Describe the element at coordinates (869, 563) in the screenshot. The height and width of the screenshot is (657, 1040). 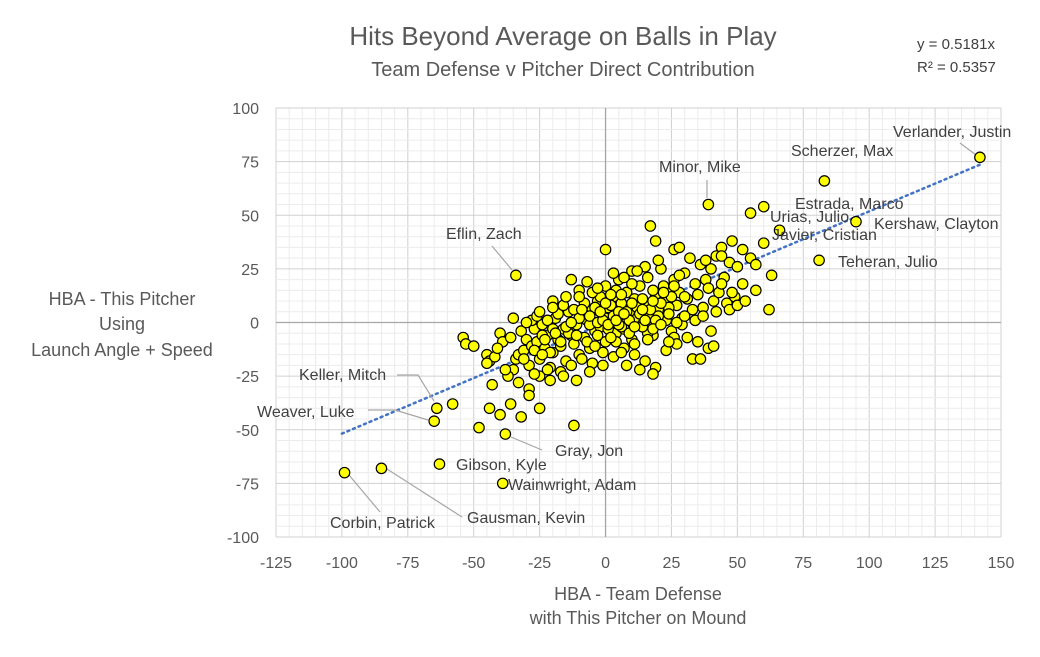
I see `x-tick-label: 100` at that location.